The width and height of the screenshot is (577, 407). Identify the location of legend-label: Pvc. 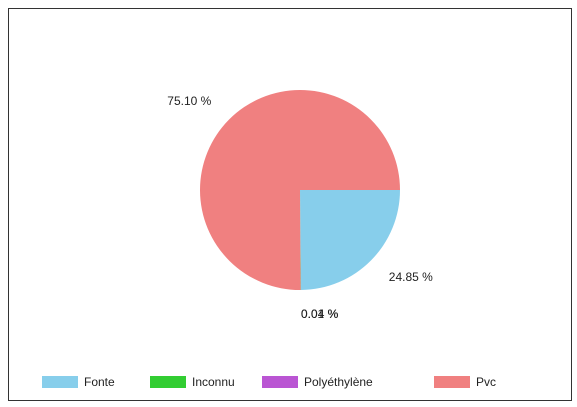
(486, 382).